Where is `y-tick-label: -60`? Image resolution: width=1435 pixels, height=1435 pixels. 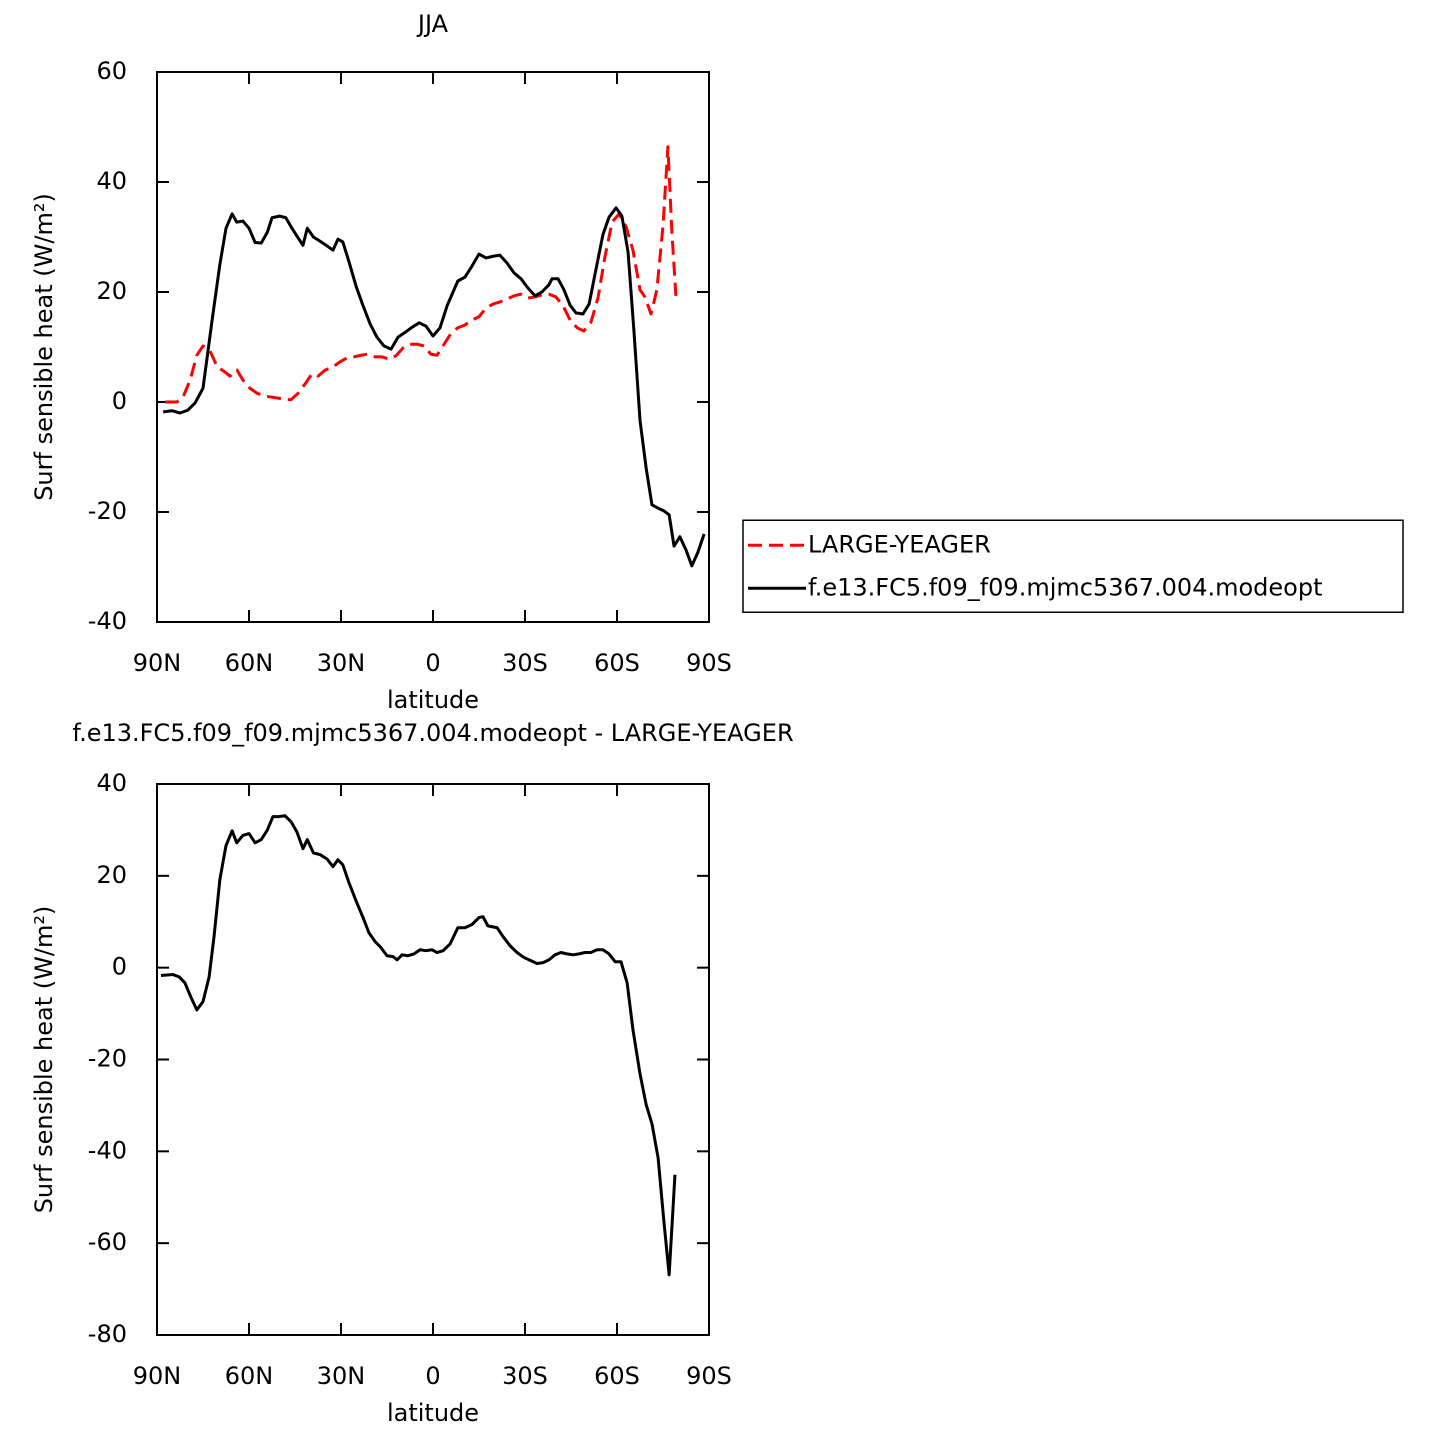 y-tick-label: -60 is located at coordinates (107, 1242).